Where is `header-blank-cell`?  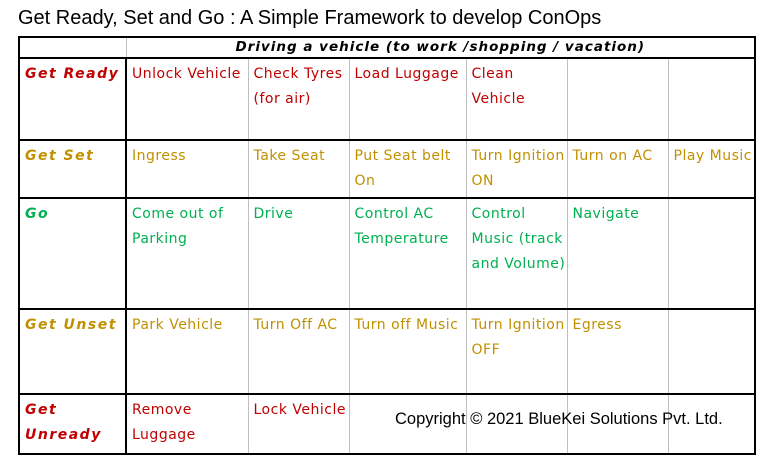 header-blank-cell is located at coordinates (72, 47).